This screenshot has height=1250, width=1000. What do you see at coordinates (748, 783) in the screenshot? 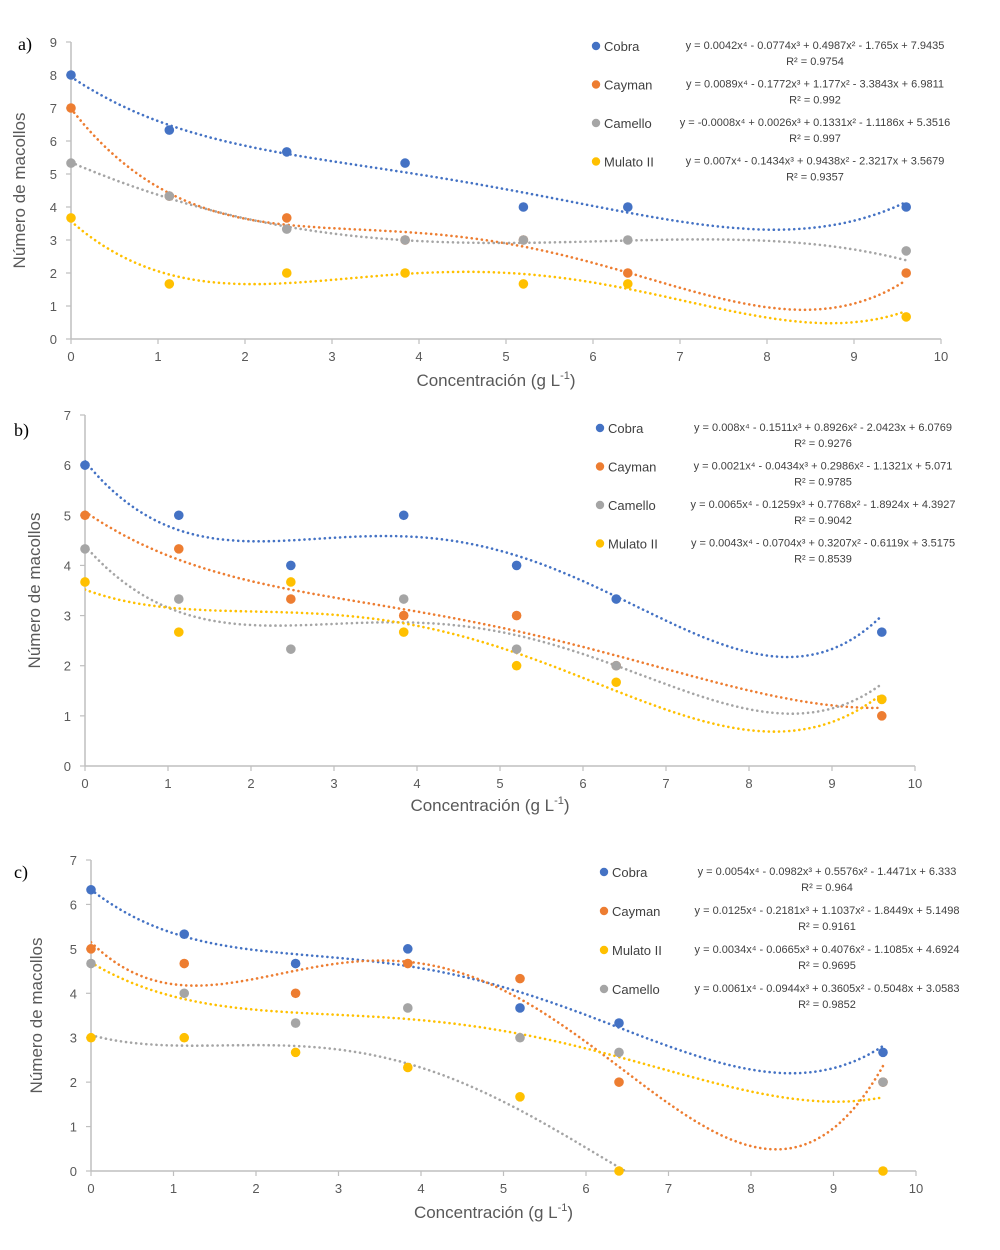
I see `x-tick-label: 8` at bounding box center [748, 783].